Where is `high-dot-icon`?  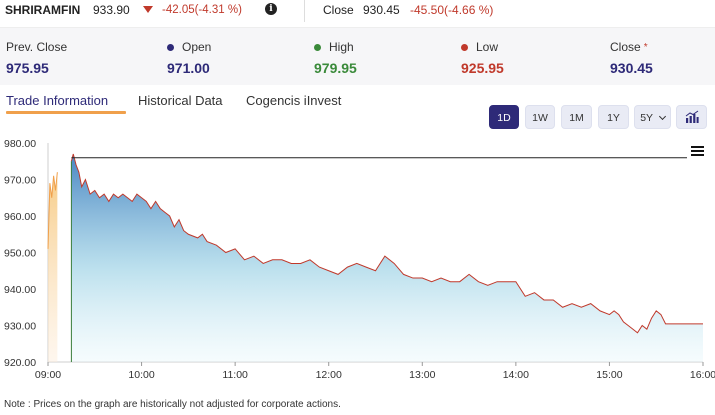 high-dot-icon is located at coordinates (317, 47).